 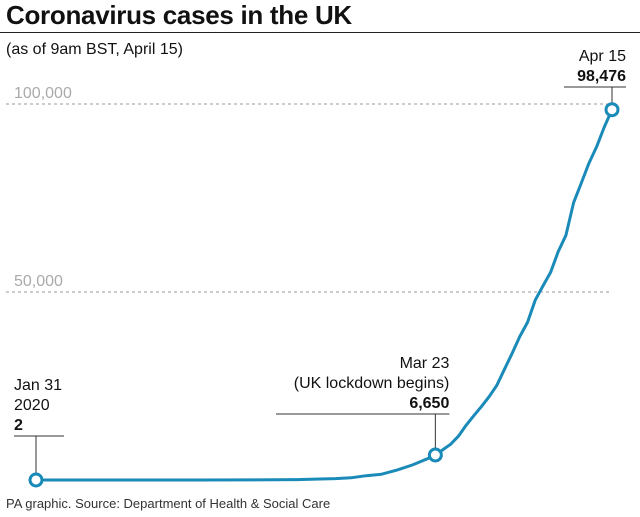 What do you see at coordinates (43, 93) in the screenshot?
I see `y-tick-label: 100,000` at bounding box center [43, 93].